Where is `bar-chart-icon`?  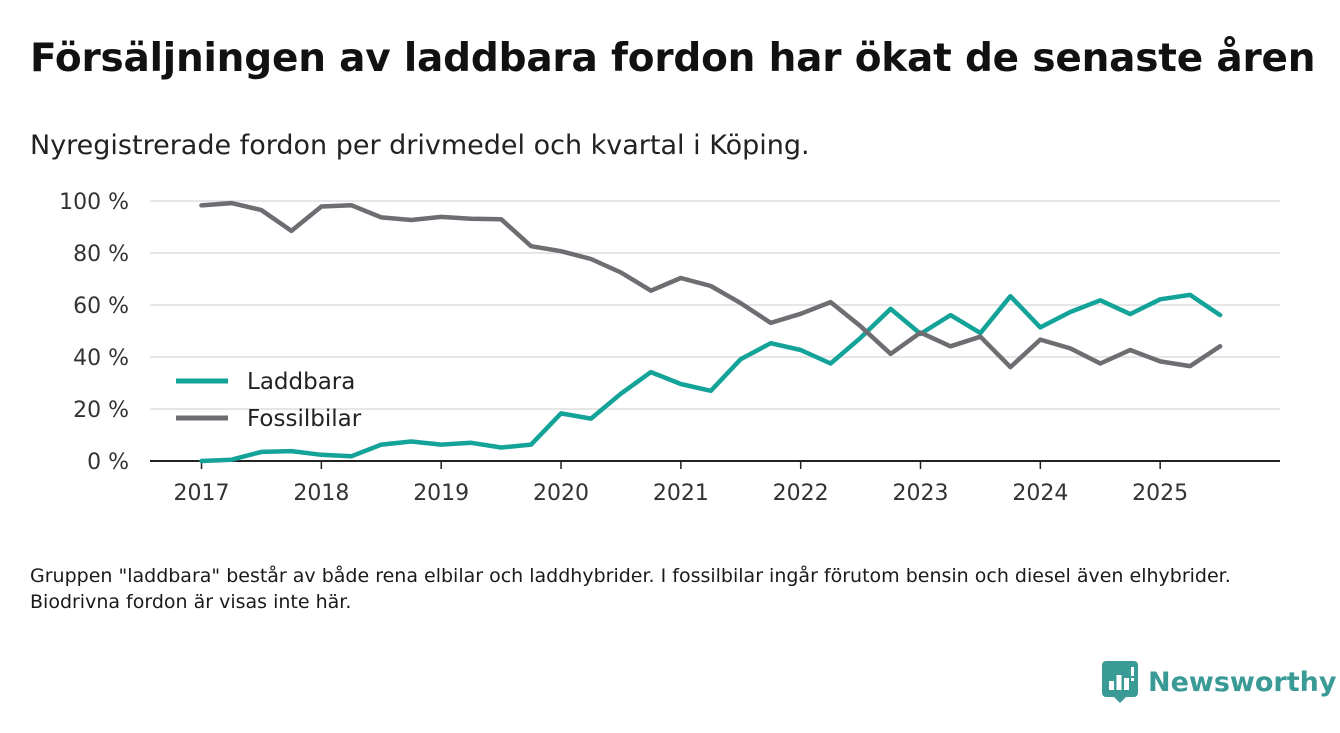 bar-chart-icon is located at coordinates (1120, 682).